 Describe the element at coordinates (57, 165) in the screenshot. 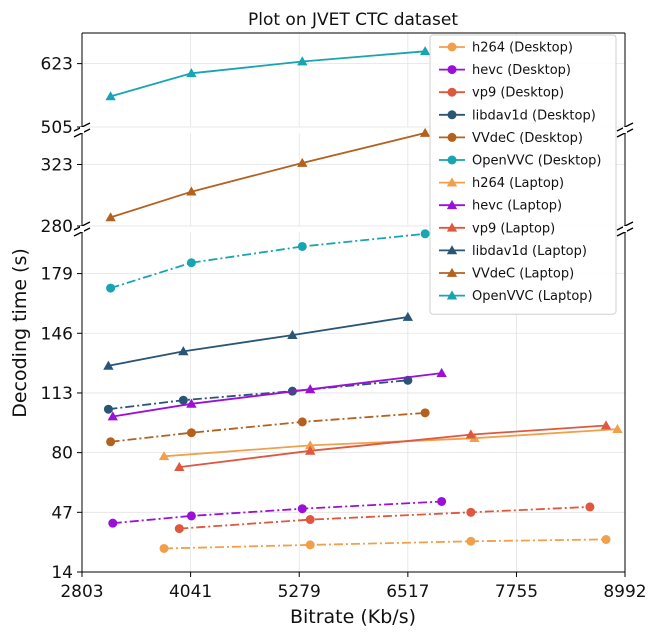

I see `y-tick-label: 323` at that location.